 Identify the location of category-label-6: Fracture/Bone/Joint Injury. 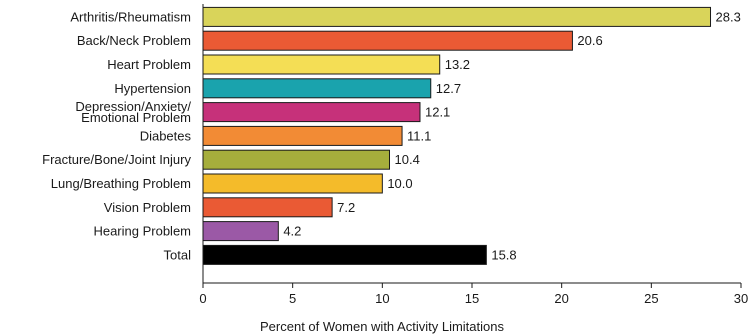
(116, 159).